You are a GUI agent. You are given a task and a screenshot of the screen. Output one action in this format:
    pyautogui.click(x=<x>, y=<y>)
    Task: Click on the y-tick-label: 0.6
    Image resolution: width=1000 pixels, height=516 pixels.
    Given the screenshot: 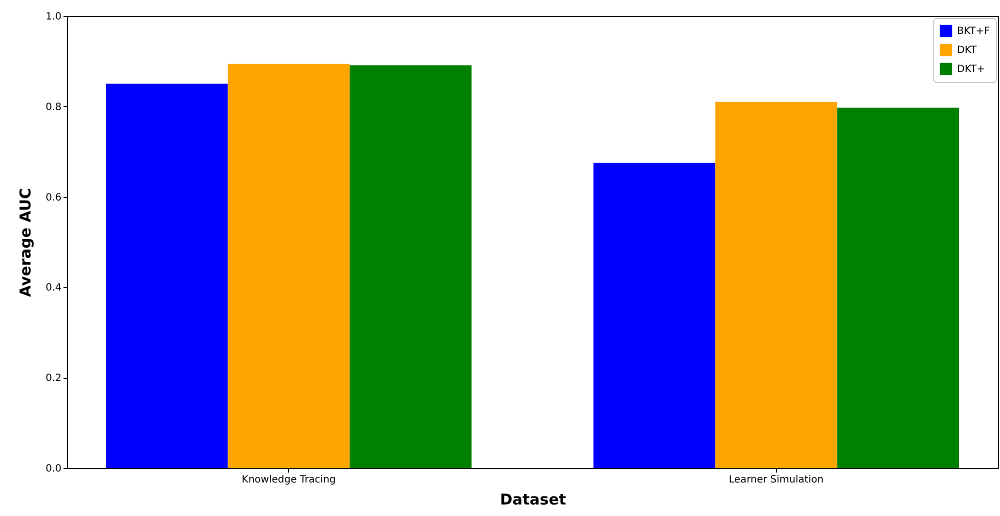 What is the action you would take?
    pyautogui.click(x=54, y=198)
    